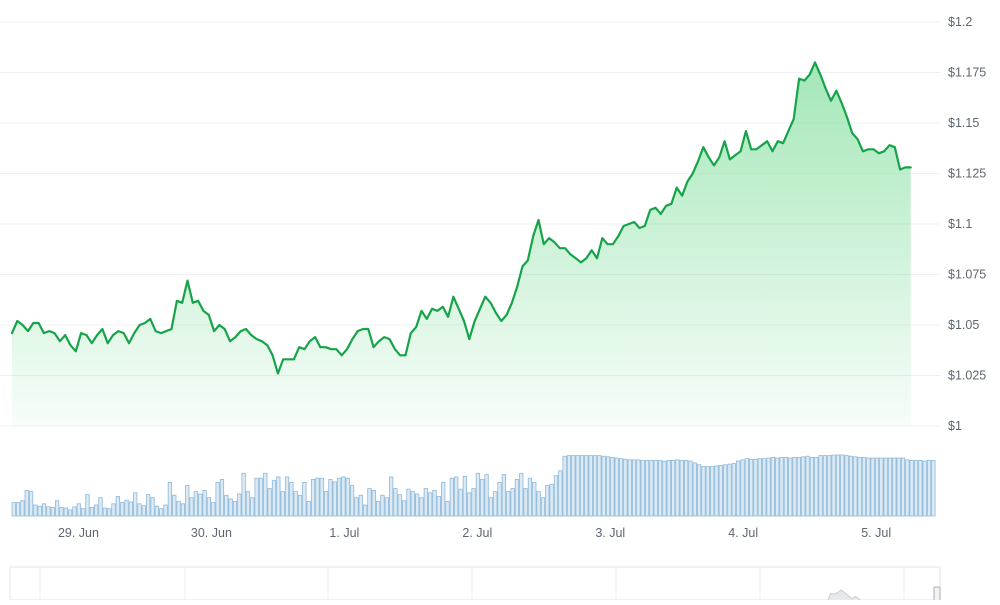 This screenshot has height=605, width=1000. What do you see at coordinates (473, 485) in the screenshot?
I see `volume-bars` at bounding box center [473, 485].